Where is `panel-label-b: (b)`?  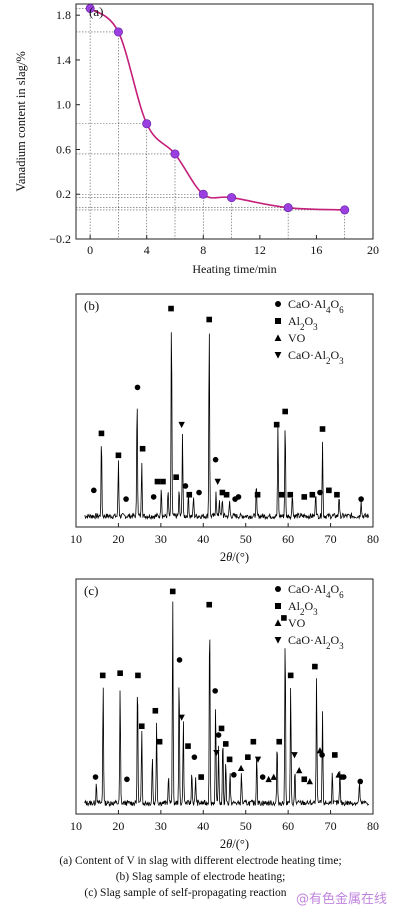
panel-label-b: (b) is located at coordinates (91, 305).